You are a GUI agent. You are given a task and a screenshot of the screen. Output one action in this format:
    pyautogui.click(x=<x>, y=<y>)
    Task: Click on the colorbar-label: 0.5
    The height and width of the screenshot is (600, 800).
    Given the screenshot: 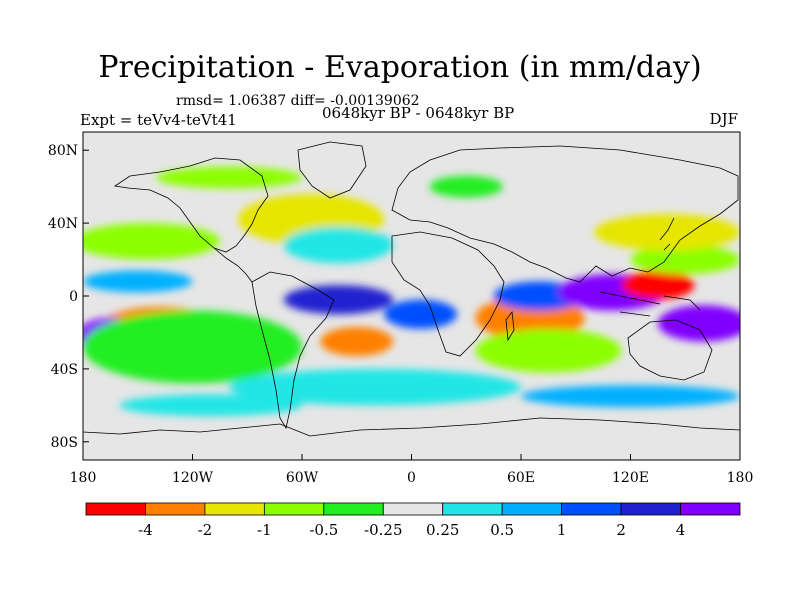 What is the action you would take?
    pyautogui.click(x=502, y=530)
    